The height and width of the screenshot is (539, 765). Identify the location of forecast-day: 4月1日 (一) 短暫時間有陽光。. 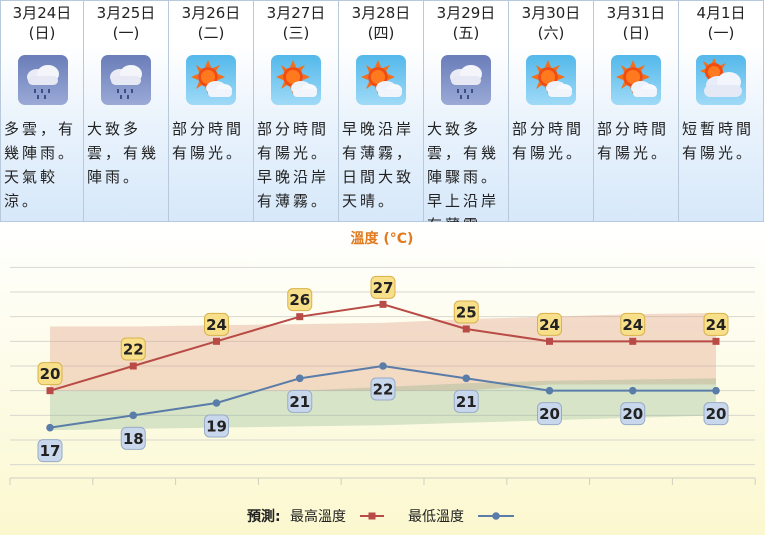
(721, 111).